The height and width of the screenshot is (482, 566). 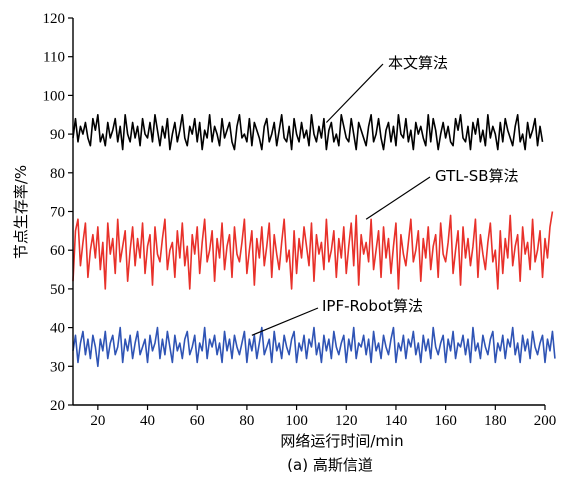 What do you see at coordinates (341, 441) in the screenshot?
I see `x-axis-title: 网络运行时间/min` at bounding box center [341, 441].